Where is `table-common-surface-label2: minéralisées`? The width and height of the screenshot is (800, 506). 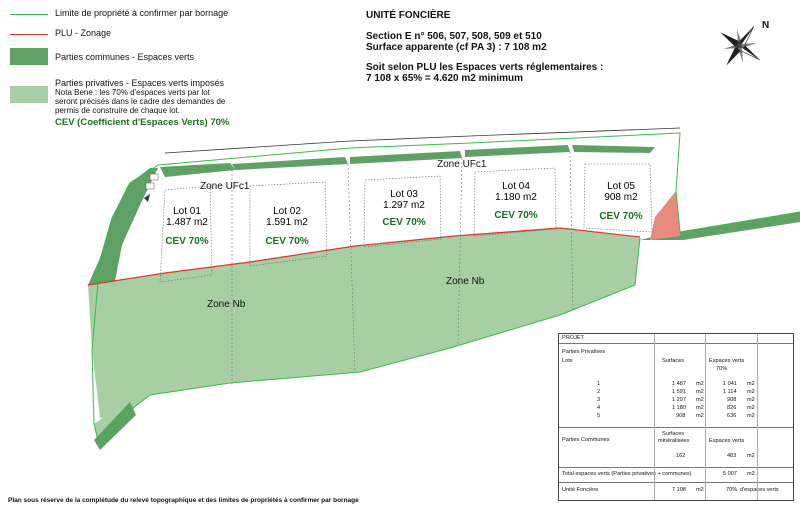
table-common-surface-label2: minéralisées is located at coordinates (674, 441).